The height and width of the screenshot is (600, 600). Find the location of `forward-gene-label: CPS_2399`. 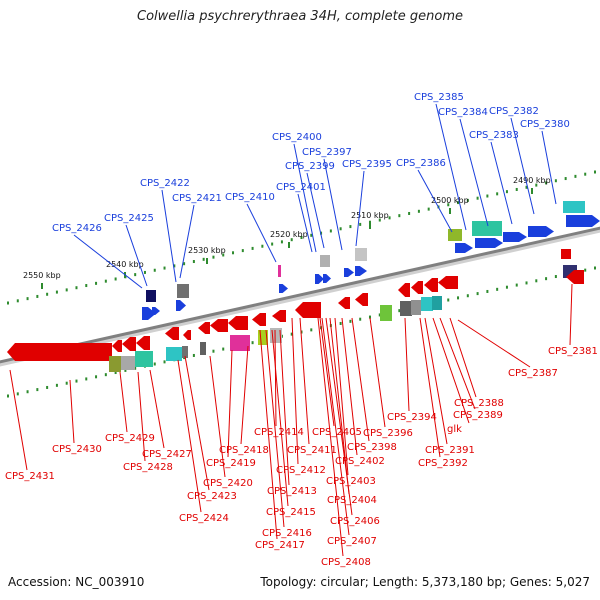

forward-gene-label: CPS_2399 is located at coordinates (310, 166).